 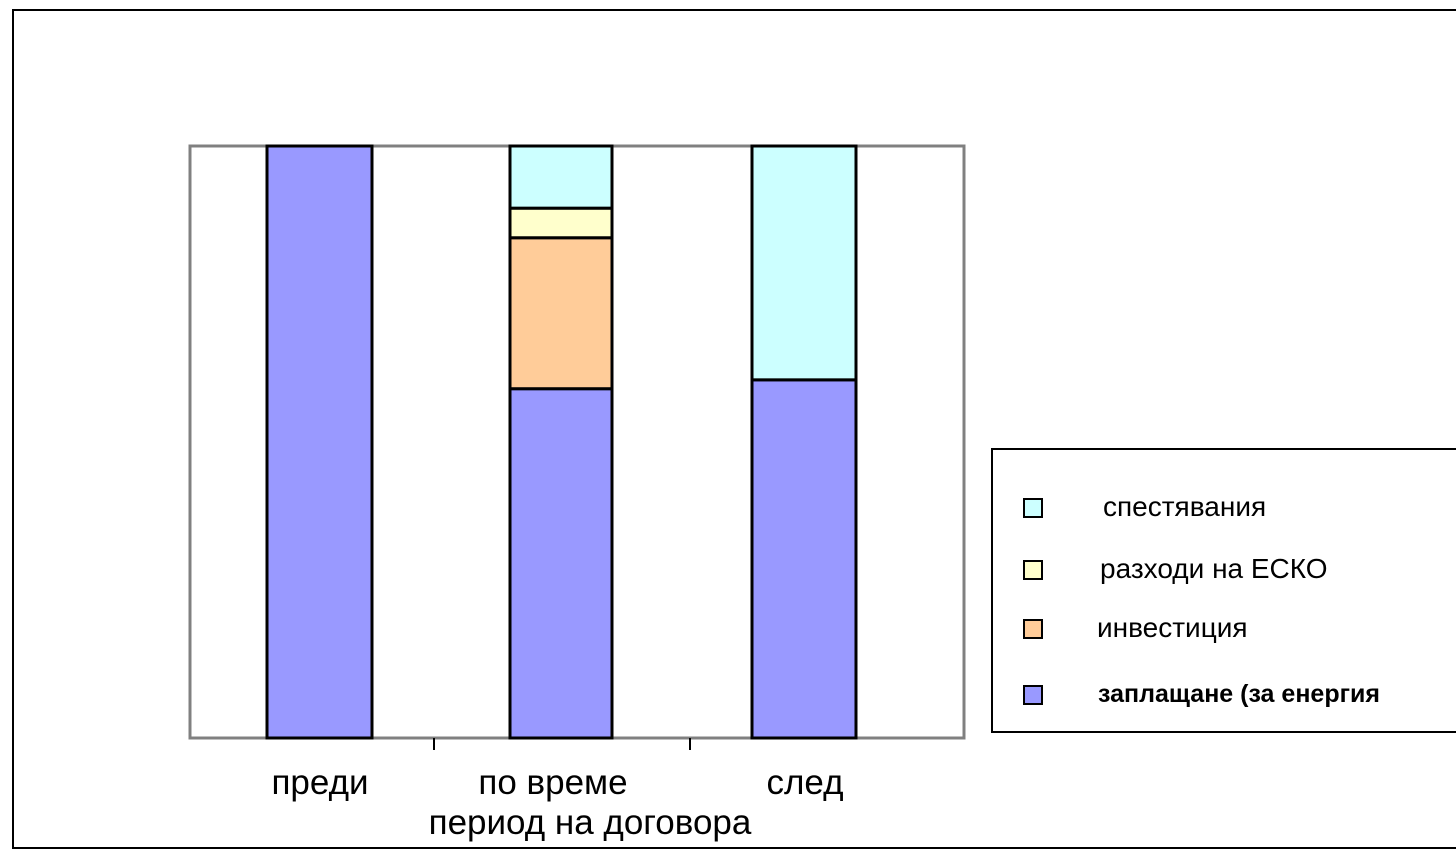 What do you see at coordinates (1172, 627) in the screenshot?
I see `legend-label-investment: инвестиция` at bounding box center [1172, 627].